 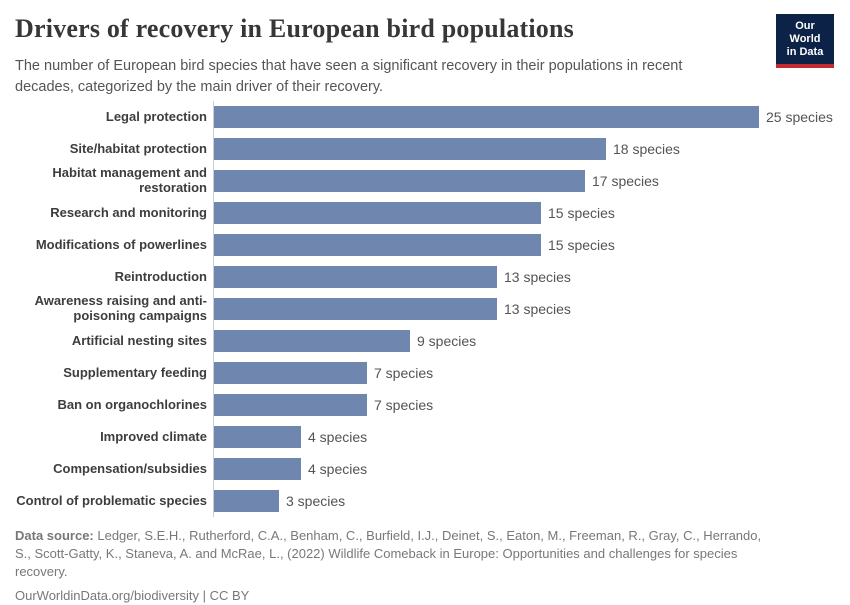 What do you see at coordinates (54, 535) in the screenshot?
I see `data-source-label: Data source:` at bounding box center [54, 535].